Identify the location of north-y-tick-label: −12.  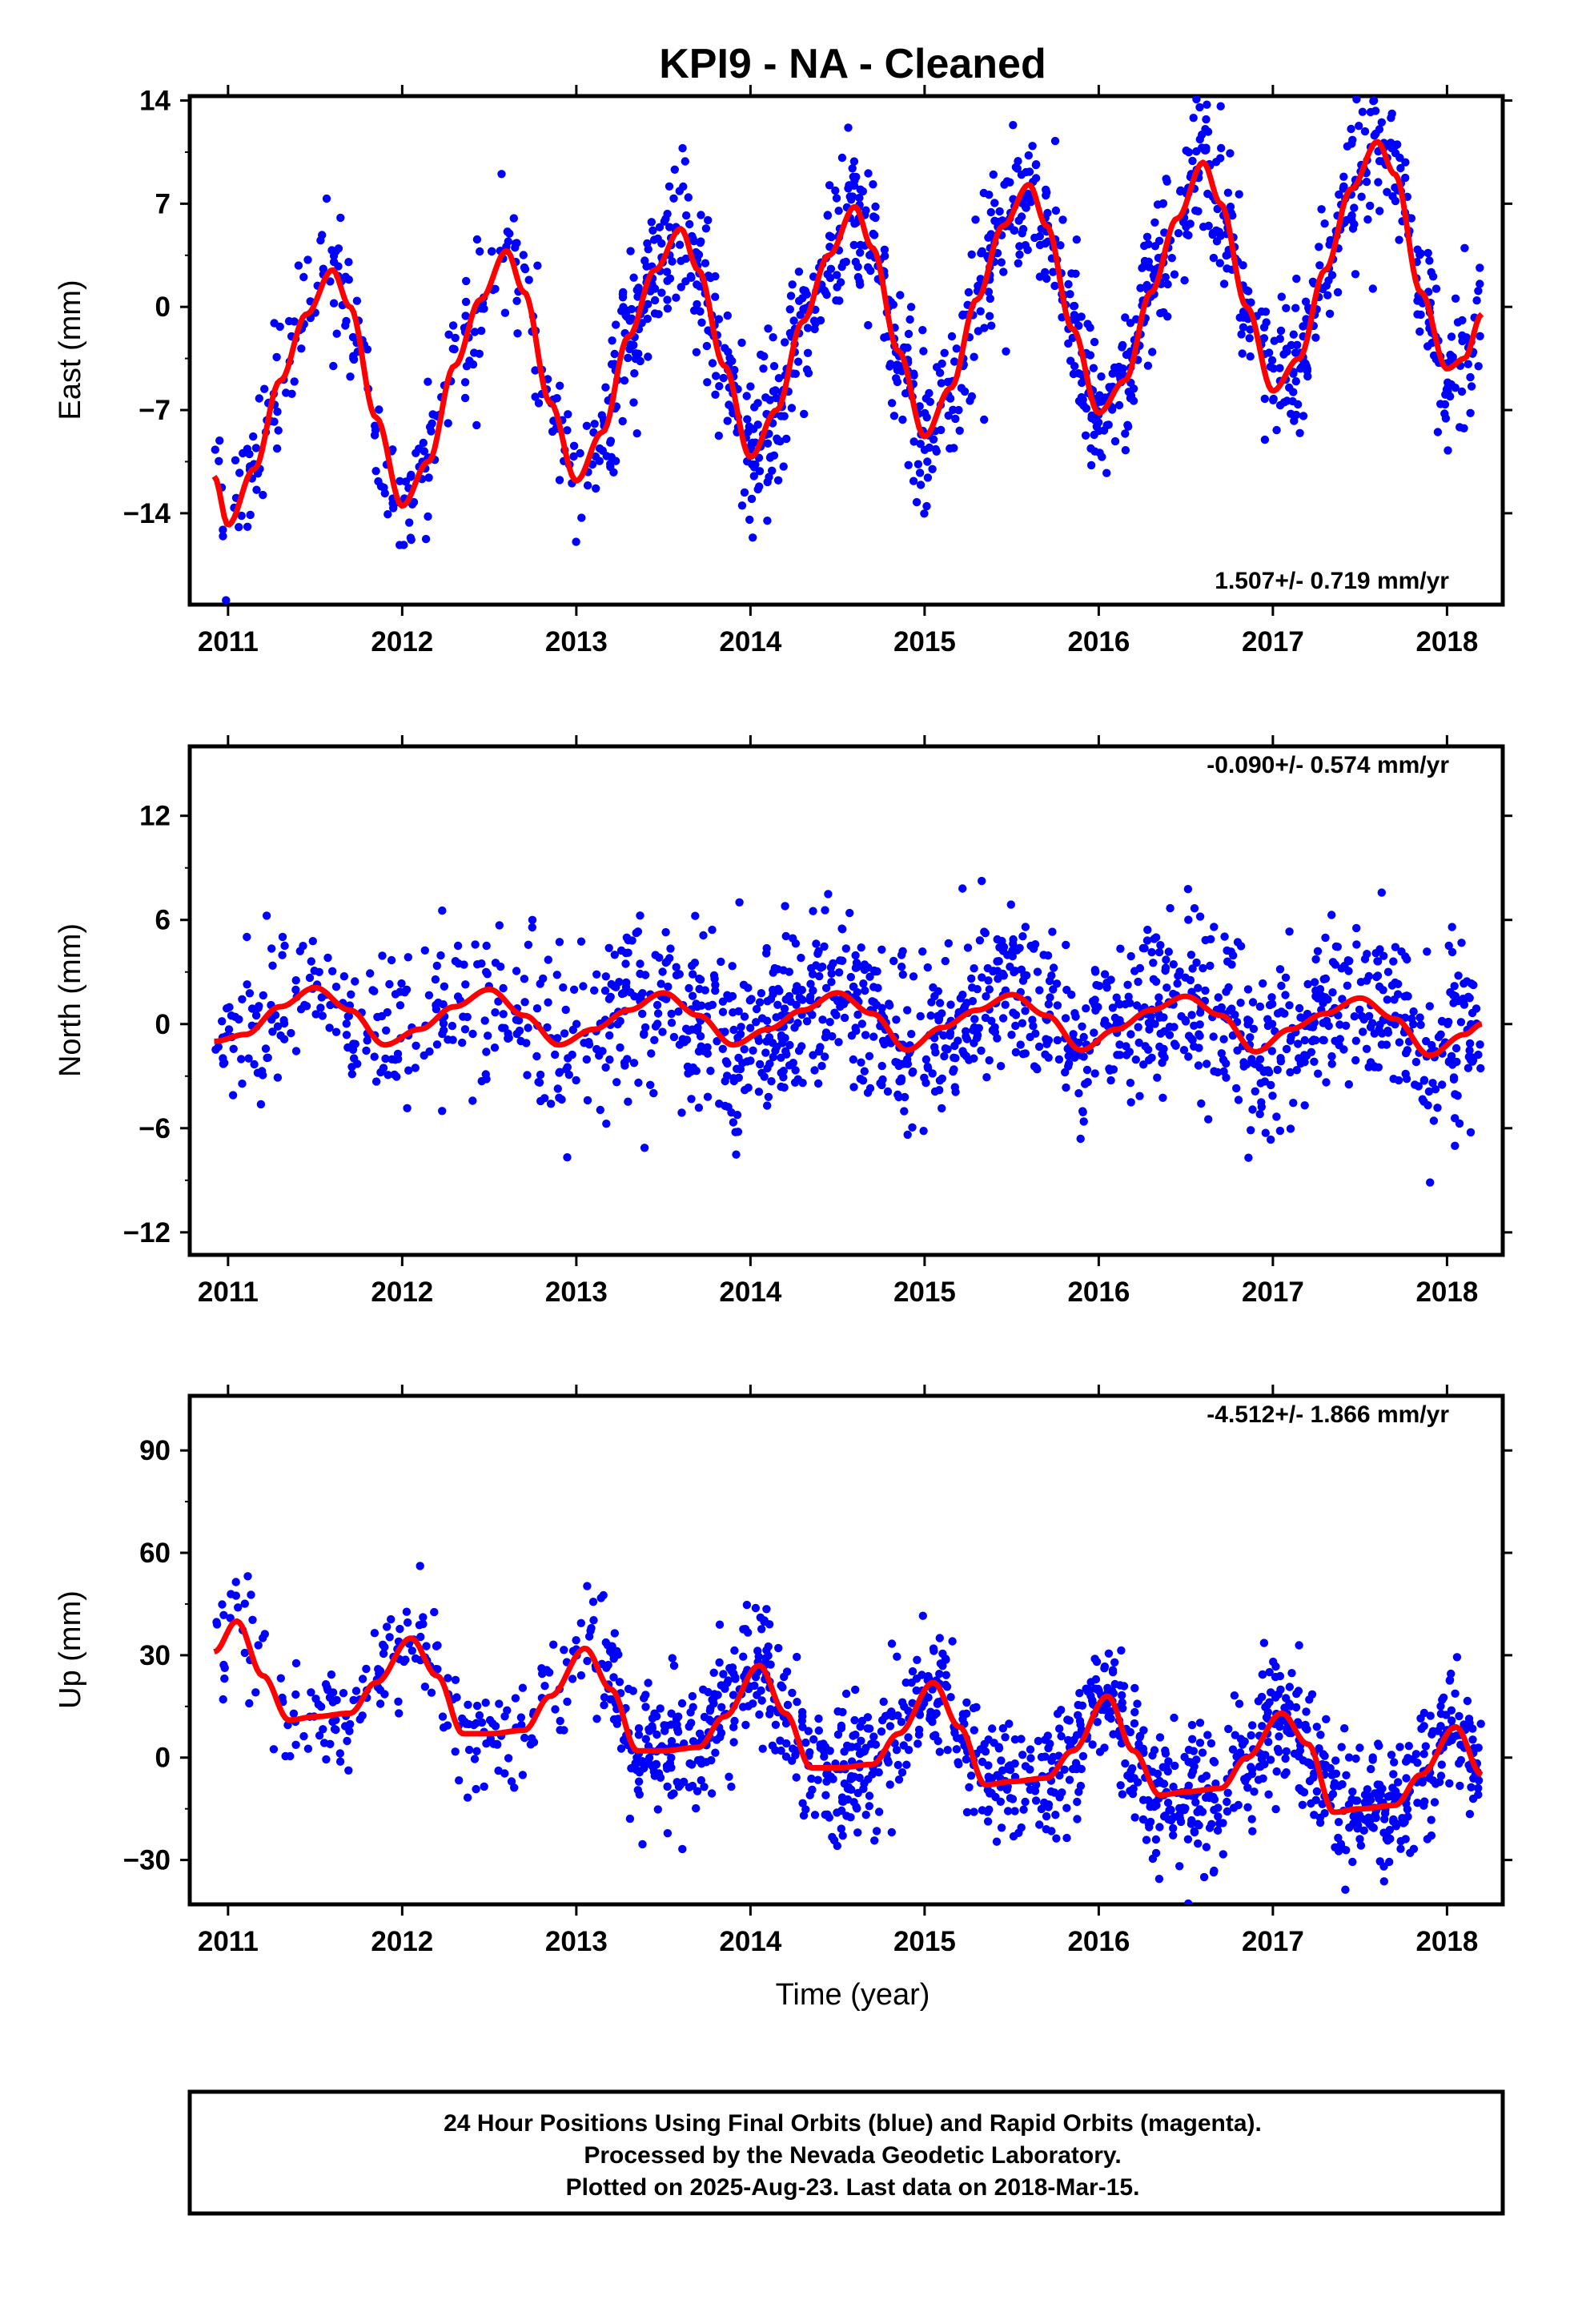
(147, 1232).